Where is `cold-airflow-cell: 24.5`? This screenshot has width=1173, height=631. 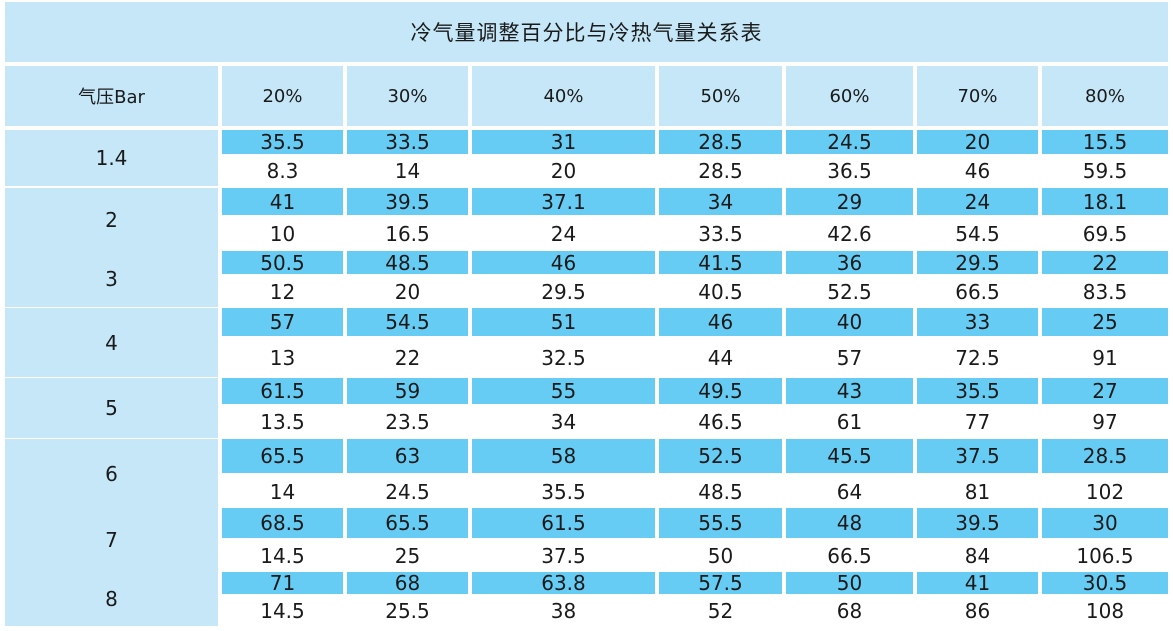
cold-airflow-cell: 24.5 is located at coordinates (849, 142).